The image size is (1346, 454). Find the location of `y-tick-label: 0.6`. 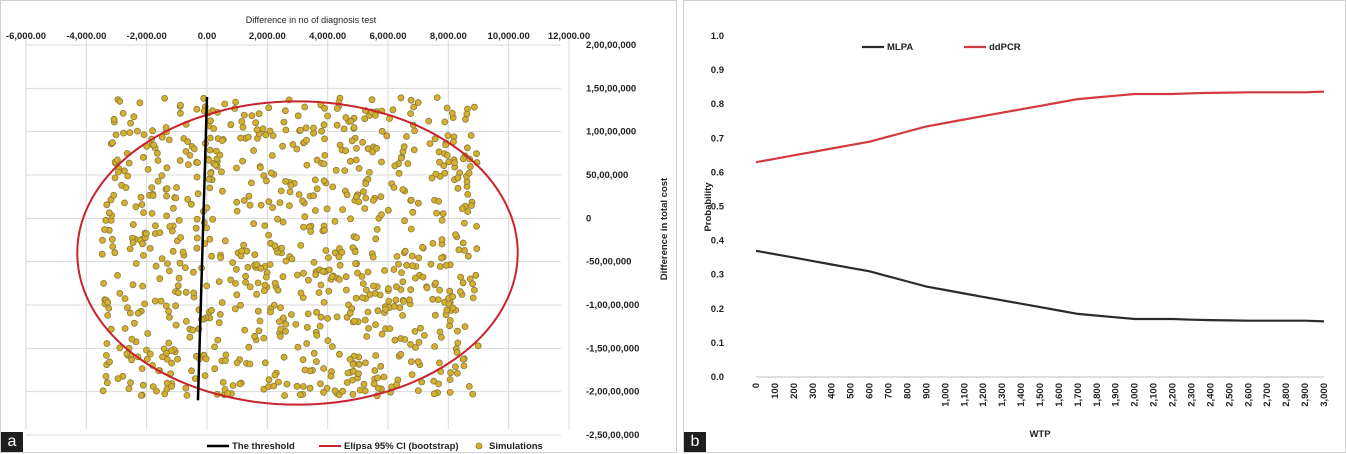

y-tick-label: 0.6 is located at coordinates (717, 172).